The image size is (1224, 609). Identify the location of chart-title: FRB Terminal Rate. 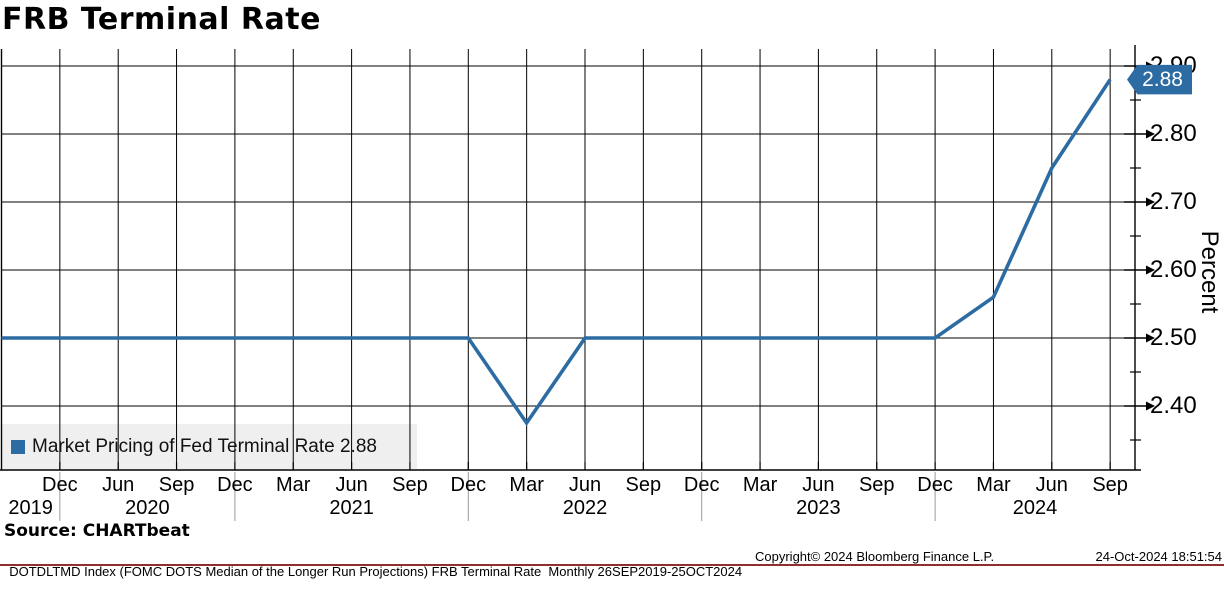
(161, 19).